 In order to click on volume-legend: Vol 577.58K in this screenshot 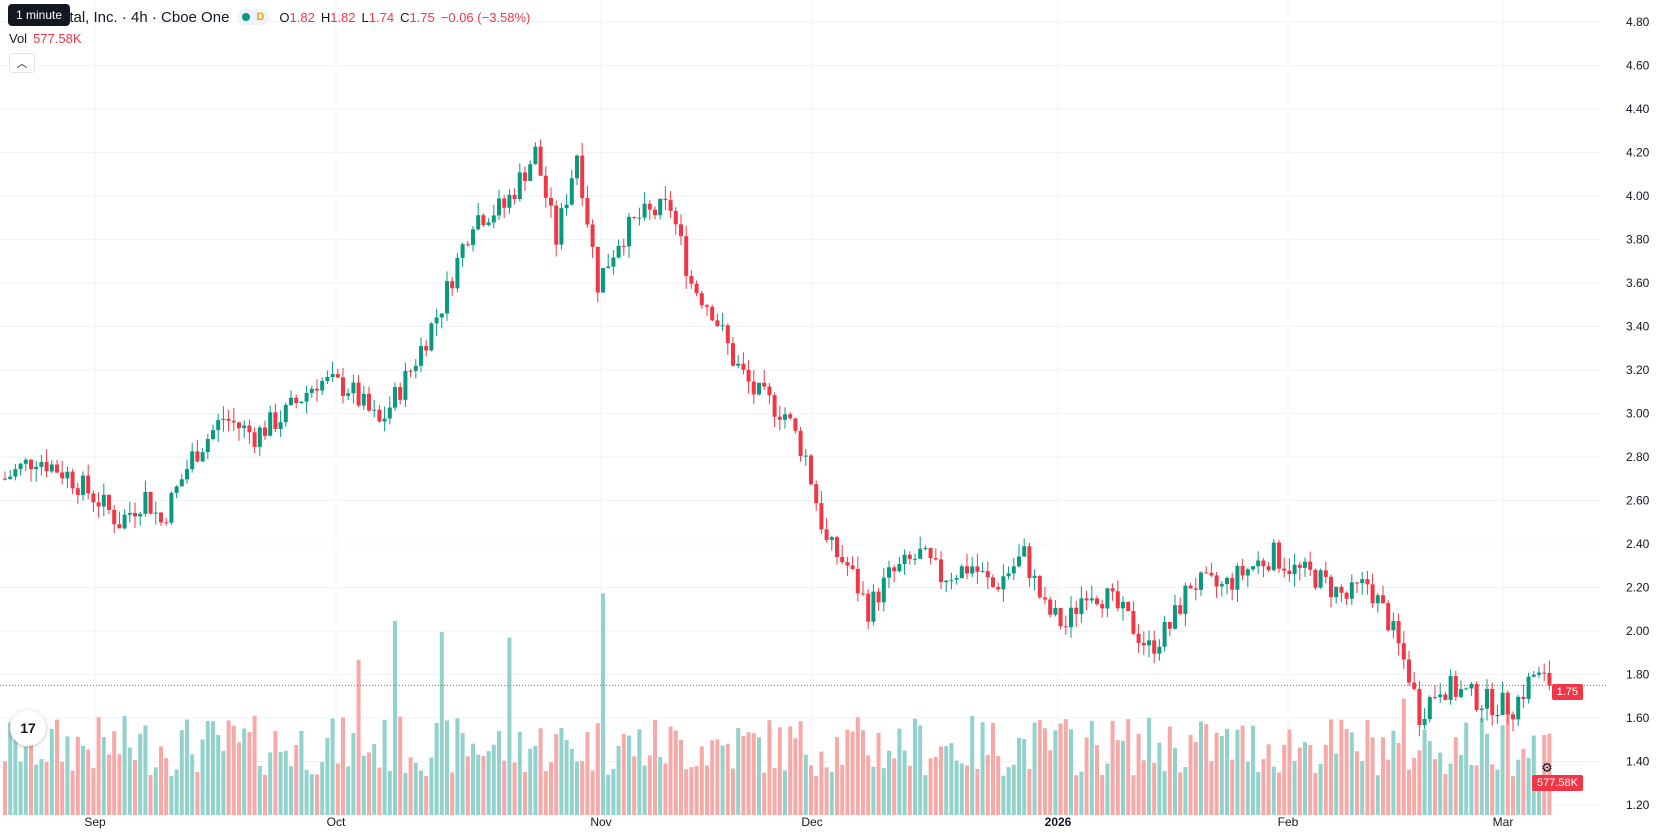, I will do `click(45, 38)`.